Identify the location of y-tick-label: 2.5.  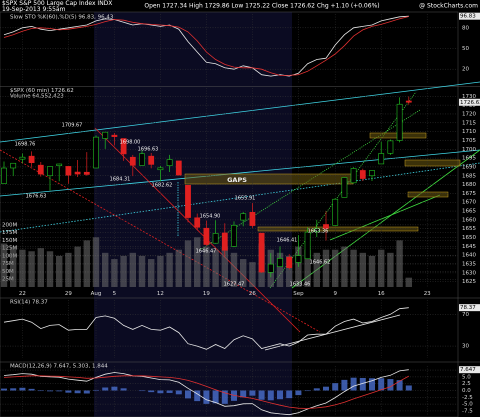
(466, 384).